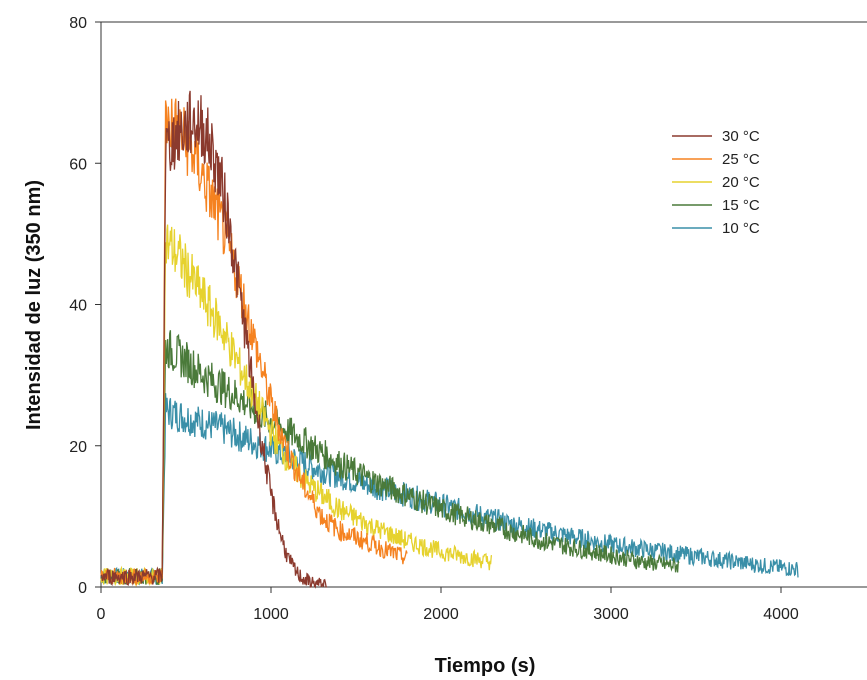 Image resolution: width=867 pixels, height=680 pixels. I want to click on y-tick-label-0: 0, so click(82, 588).